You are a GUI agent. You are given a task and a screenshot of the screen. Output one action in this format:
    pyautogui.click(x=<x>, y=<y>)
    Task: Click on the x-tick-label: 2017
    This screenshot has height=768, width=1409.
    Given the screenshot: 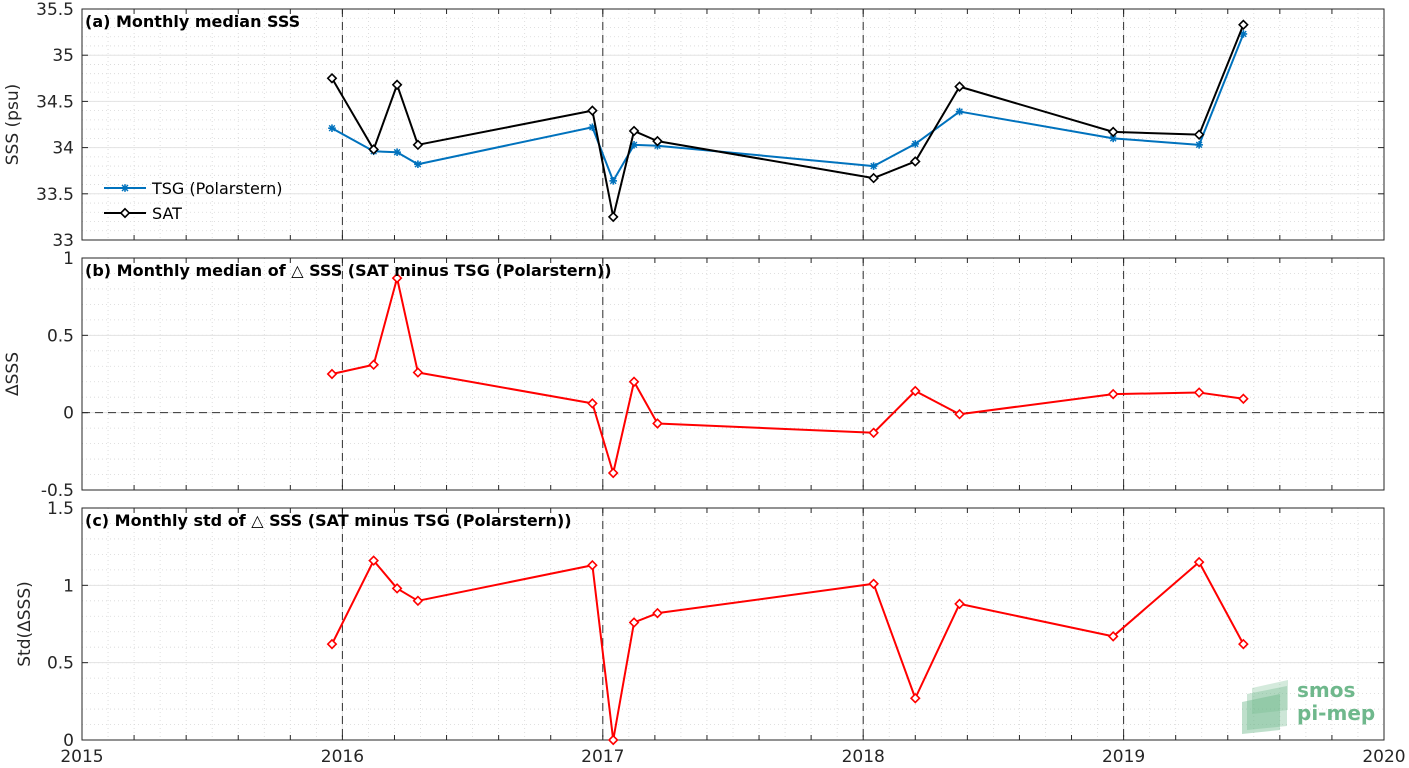 What is the action you would take?
    pyautogui.click(x=602, y=757)
    